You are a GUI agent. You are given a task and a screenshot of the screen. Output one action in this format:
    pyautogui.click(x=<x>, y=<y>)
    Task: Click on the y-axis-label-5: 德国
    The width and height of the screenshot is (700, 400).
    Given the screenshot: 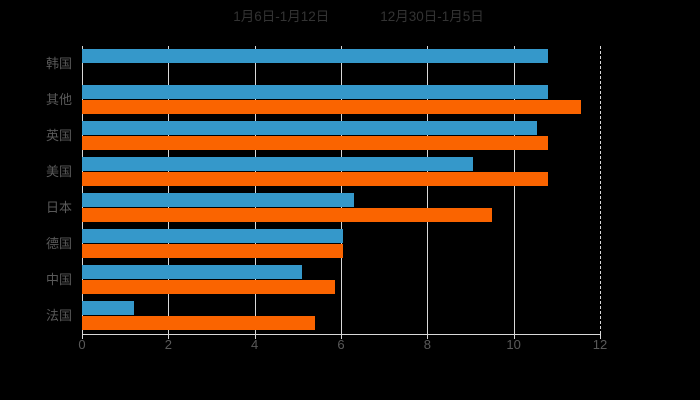 What is the action you would take?
    pyautogui.click(x=58, y=243)
    